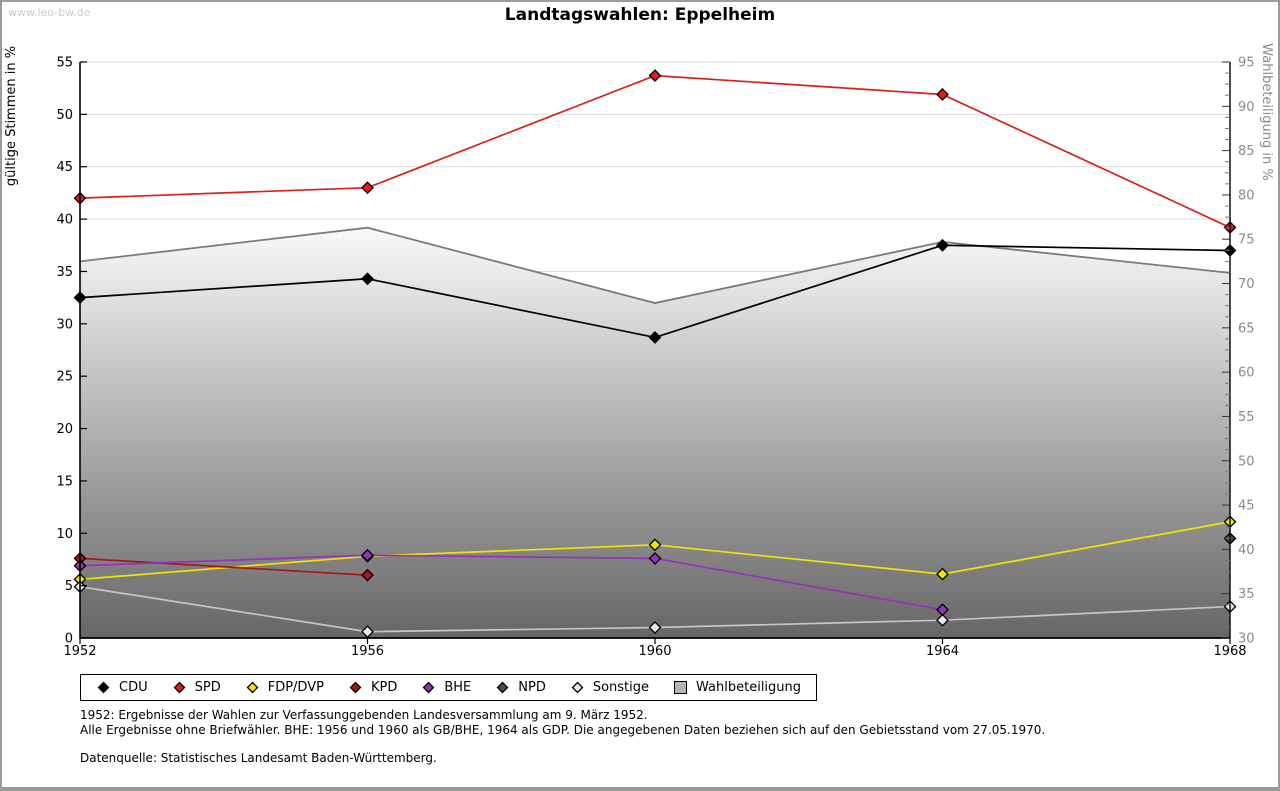 This screenshot has width=1280, height=791. I want to click on legend-item-spd: SPD, so click(196, 687).